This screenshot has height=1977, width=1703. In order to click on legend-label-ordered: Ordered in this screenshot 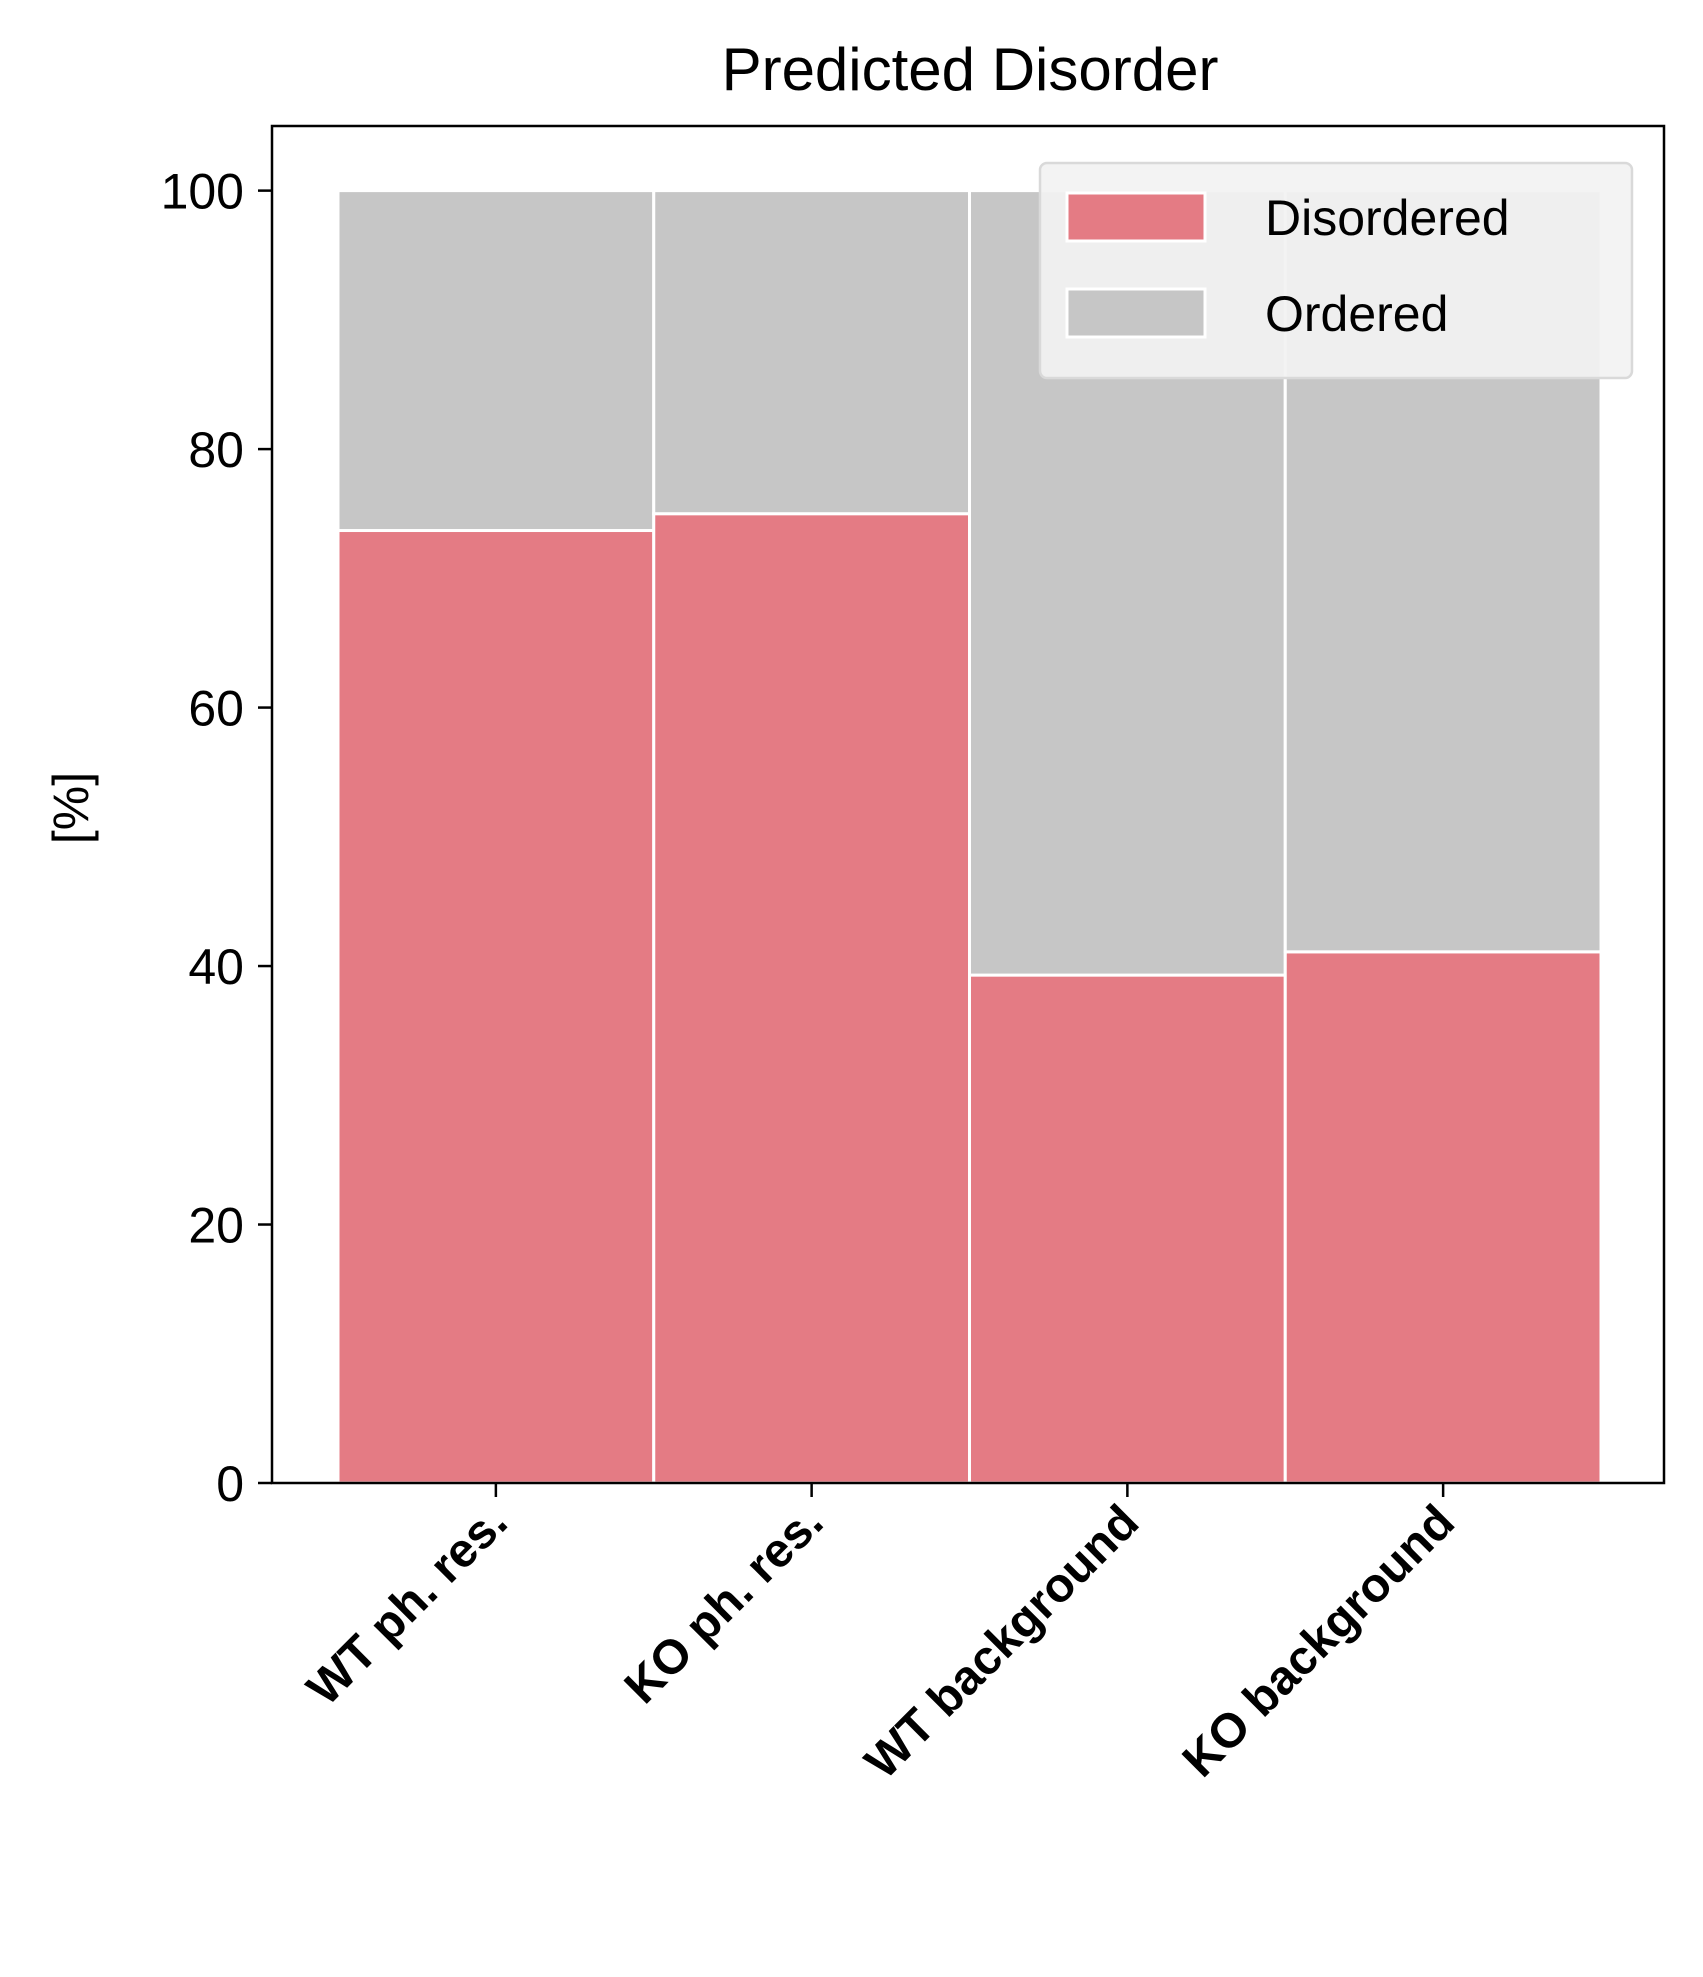, I will do `click(1356, 314)`.